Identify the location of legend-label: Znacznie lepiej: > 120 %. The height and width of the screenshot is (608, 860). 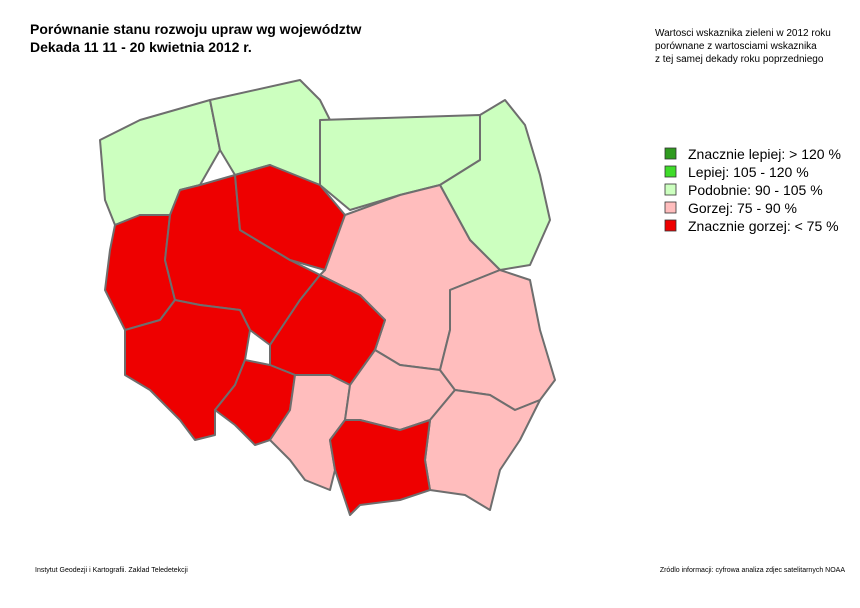
(764, 154).